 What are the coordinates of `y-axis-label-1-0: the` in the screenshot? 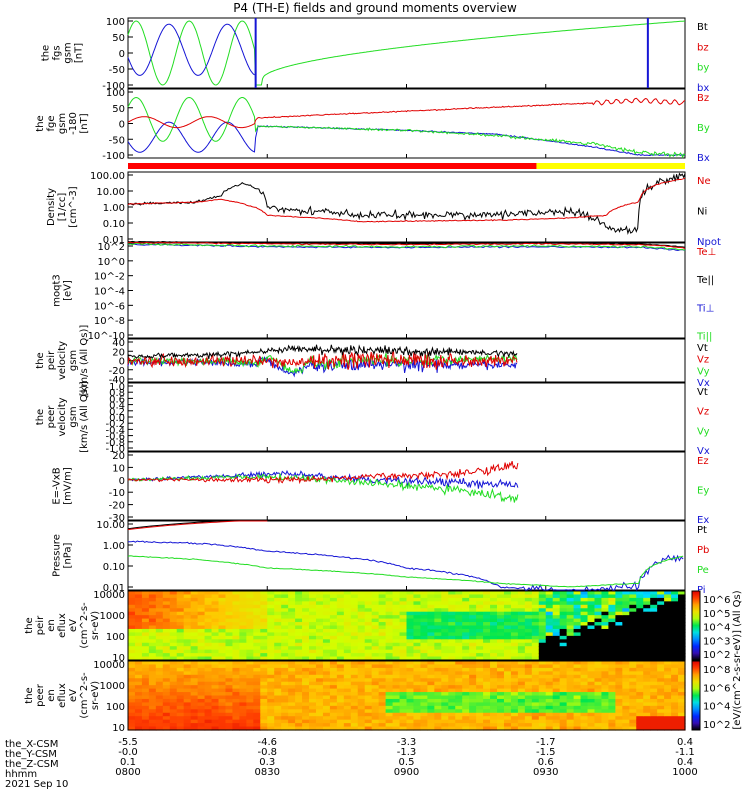 It's located at (40, 123).